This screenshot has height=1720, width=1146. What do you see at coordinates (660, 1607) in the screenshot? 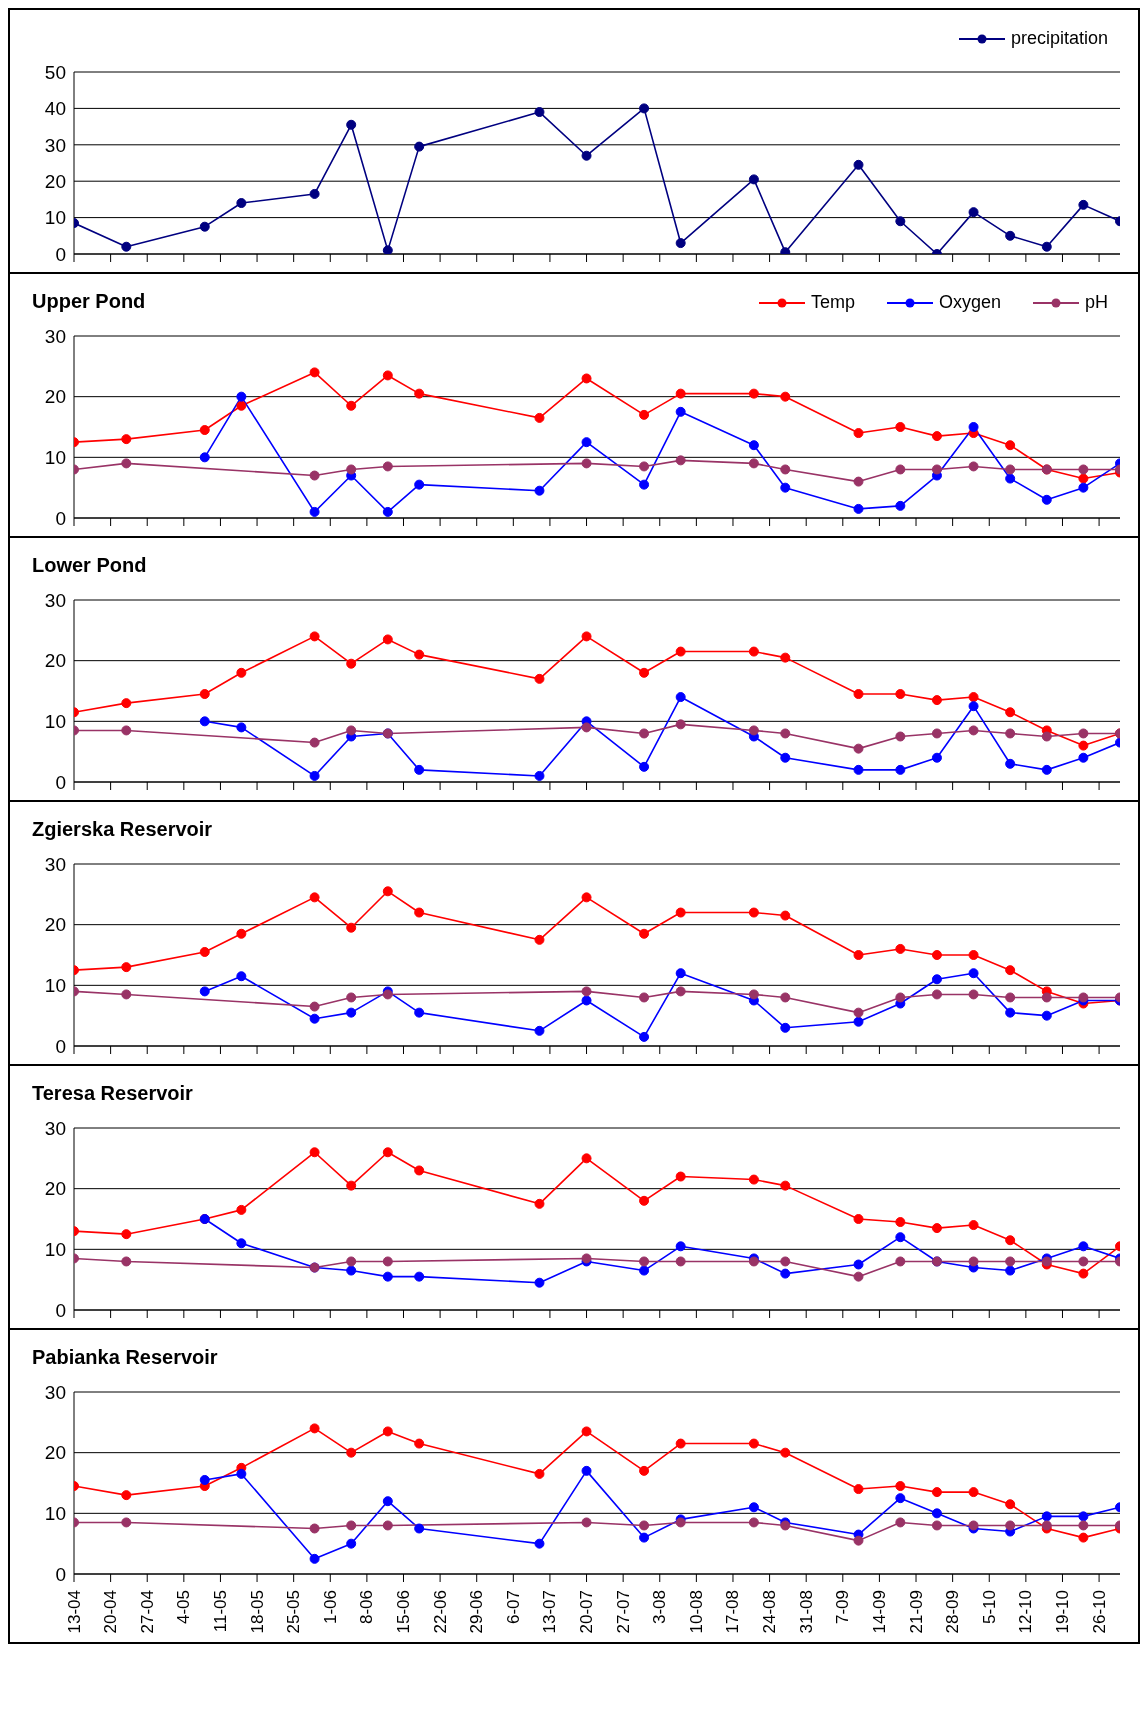
I see `x-tick-label: 3-08` at bounding box center [660, 1607].